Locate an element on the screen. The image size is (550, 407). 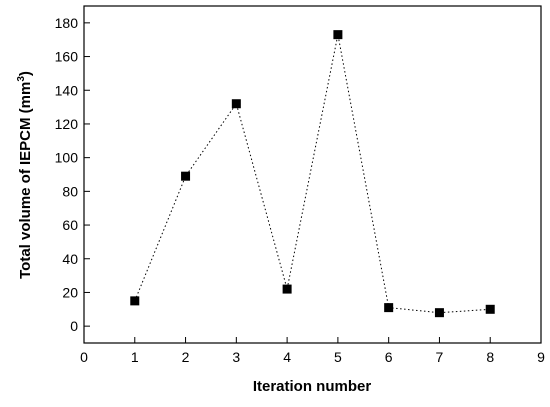
y-tick-label: 180 is located at coordinates (67, 23).